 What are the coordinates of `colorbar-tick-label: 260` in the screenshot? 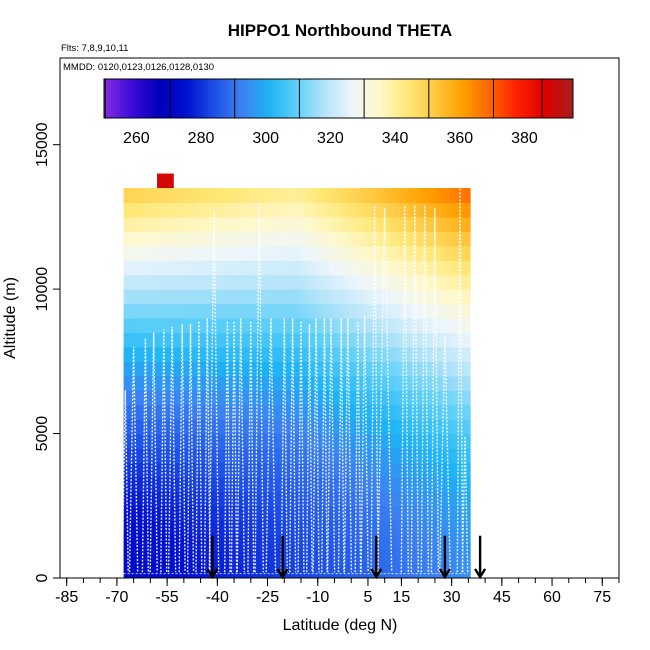 It's located at (136, 138).